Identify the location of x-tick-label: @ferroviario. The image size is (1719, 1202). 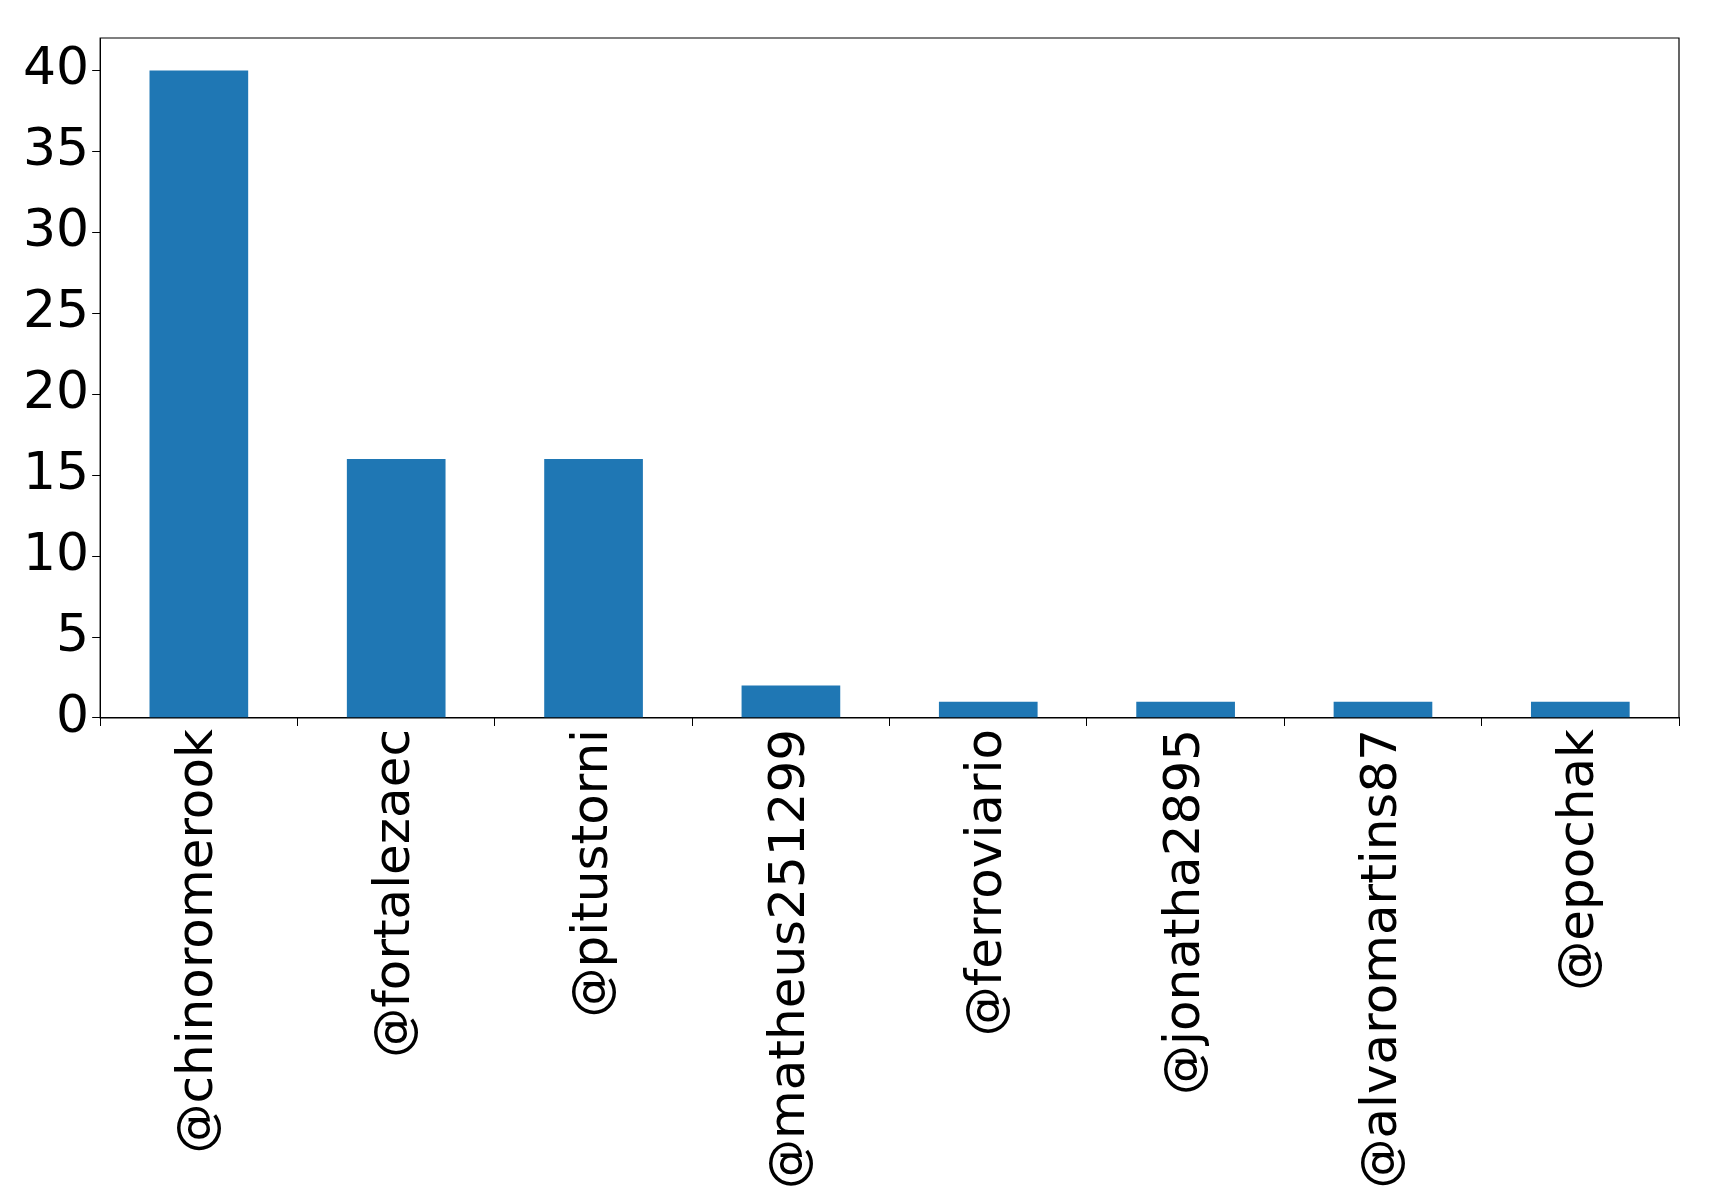
(984, 882).